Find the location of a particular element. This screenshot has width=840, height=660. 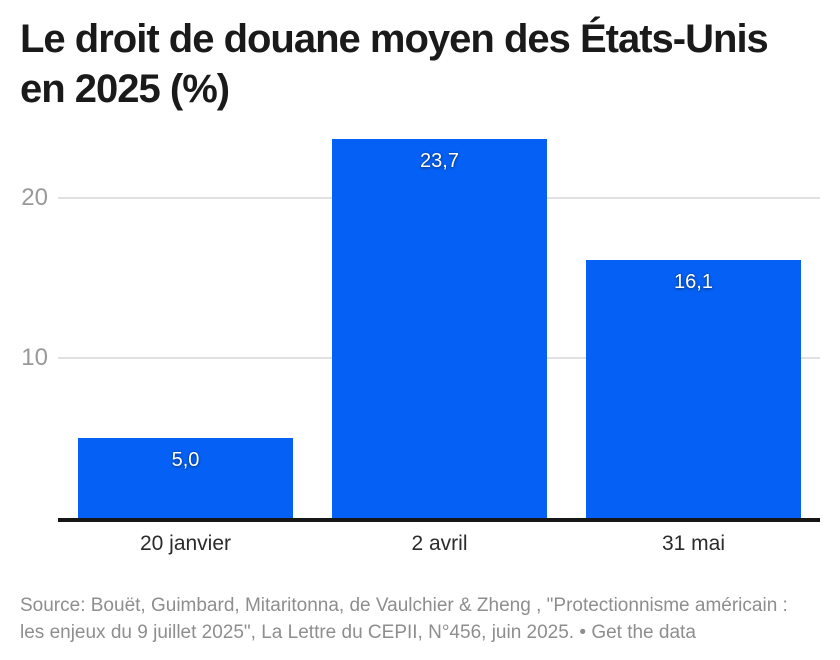

bar-20-janvier: 5,0 is located at coordinates (185, 478).